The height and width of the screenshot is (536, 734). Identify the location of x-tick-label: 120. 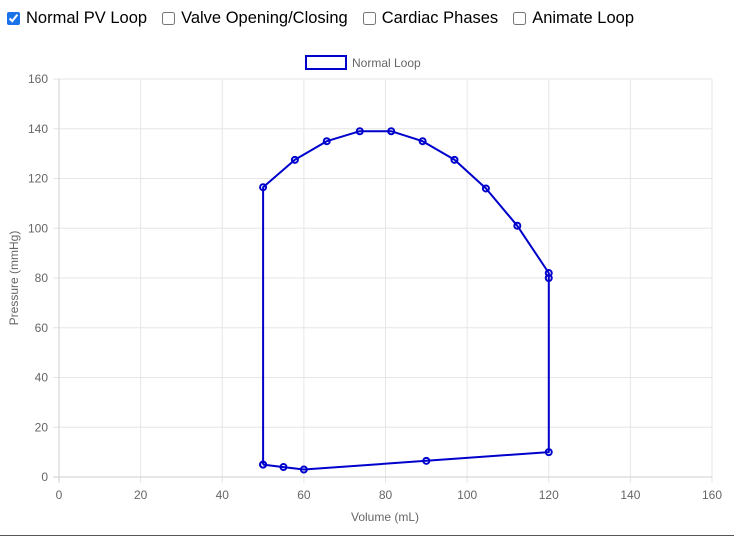
(549, 495).